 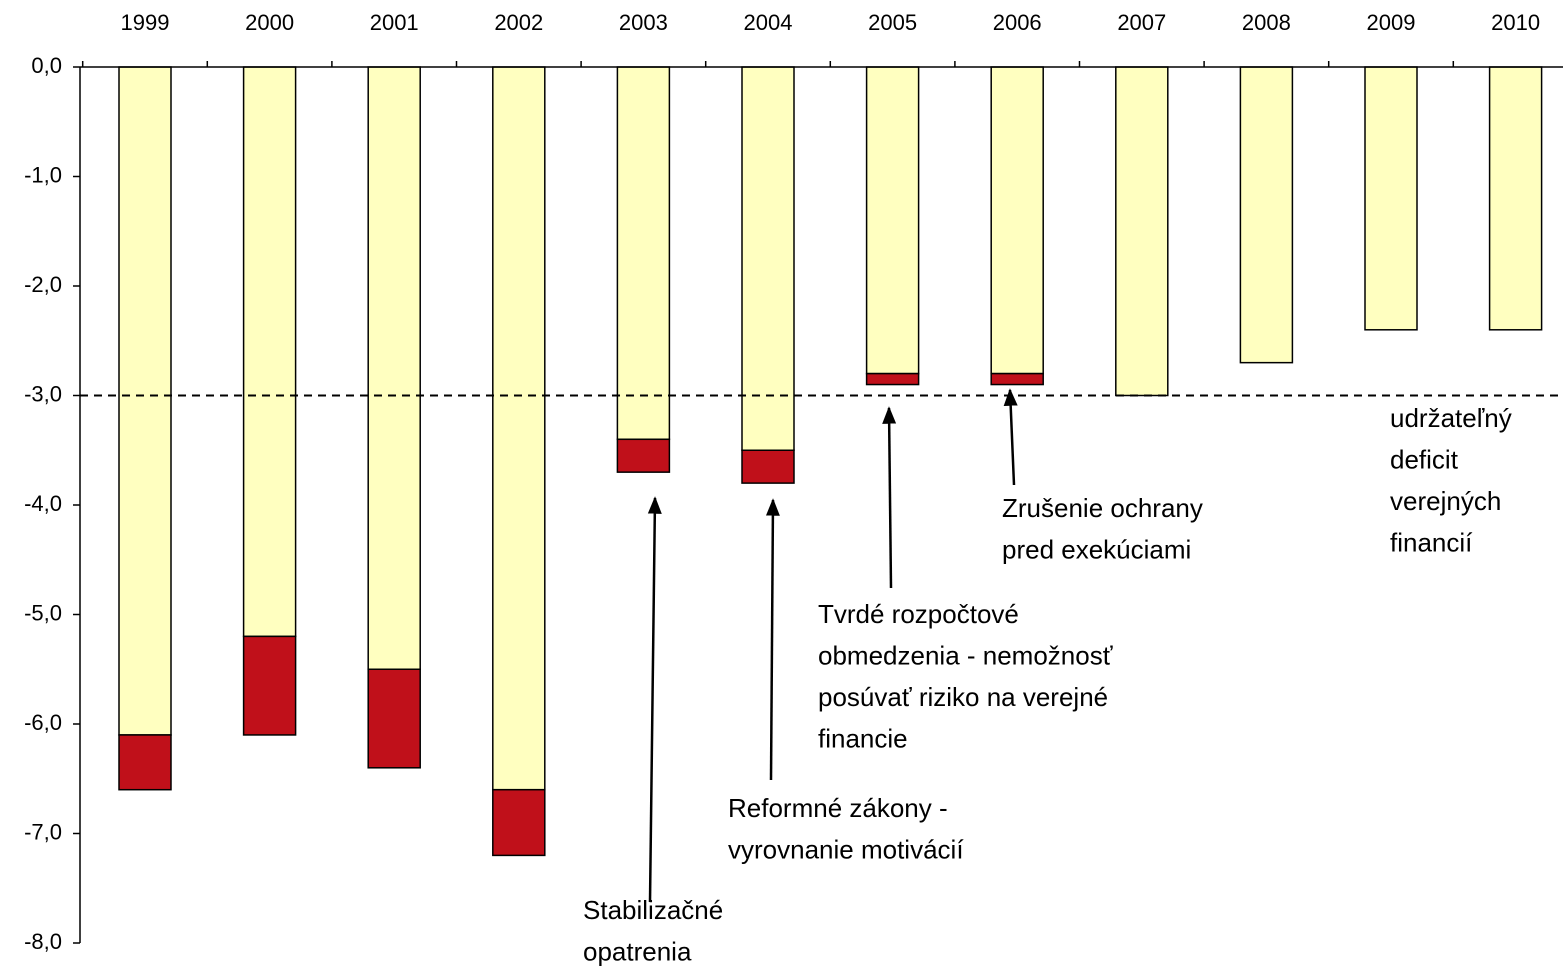 What do you see at coordinates (1424, 459) in the screenshot?
I see `annotation-text: deficit` at bounding box center [1424, 459].